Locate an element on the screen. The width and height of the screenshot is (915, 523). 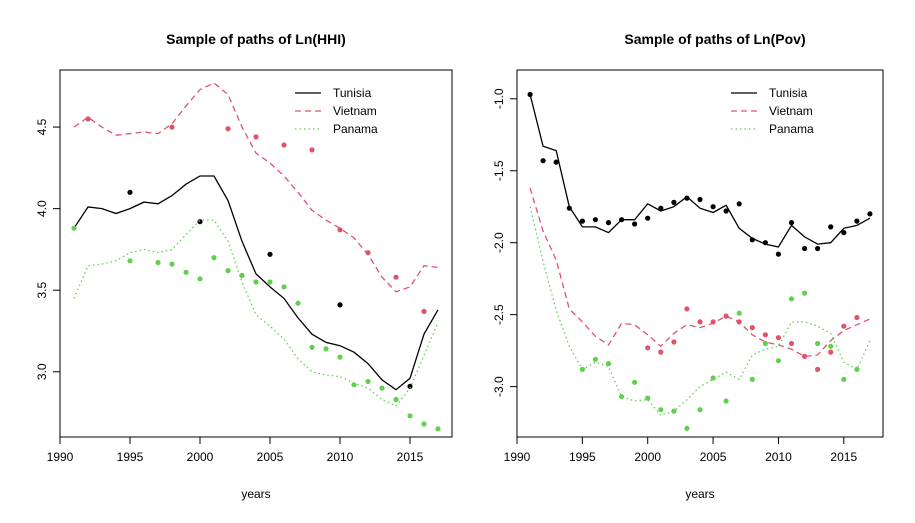
series-line-tunisia is located at coordinates (700, 171).